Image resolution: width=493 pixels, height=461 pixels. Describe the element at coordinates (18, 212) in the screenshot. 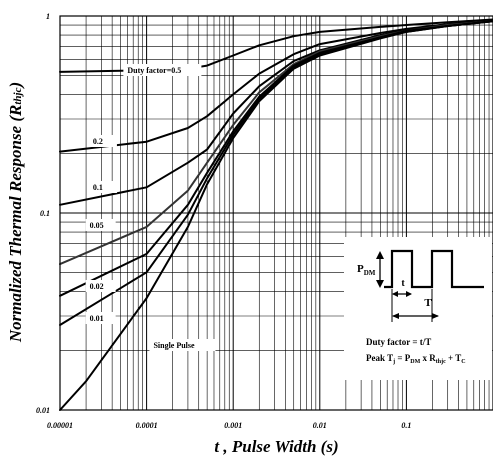

I see `y-axis-label: Normalized Thermal Response (Rthjc)` at that location.